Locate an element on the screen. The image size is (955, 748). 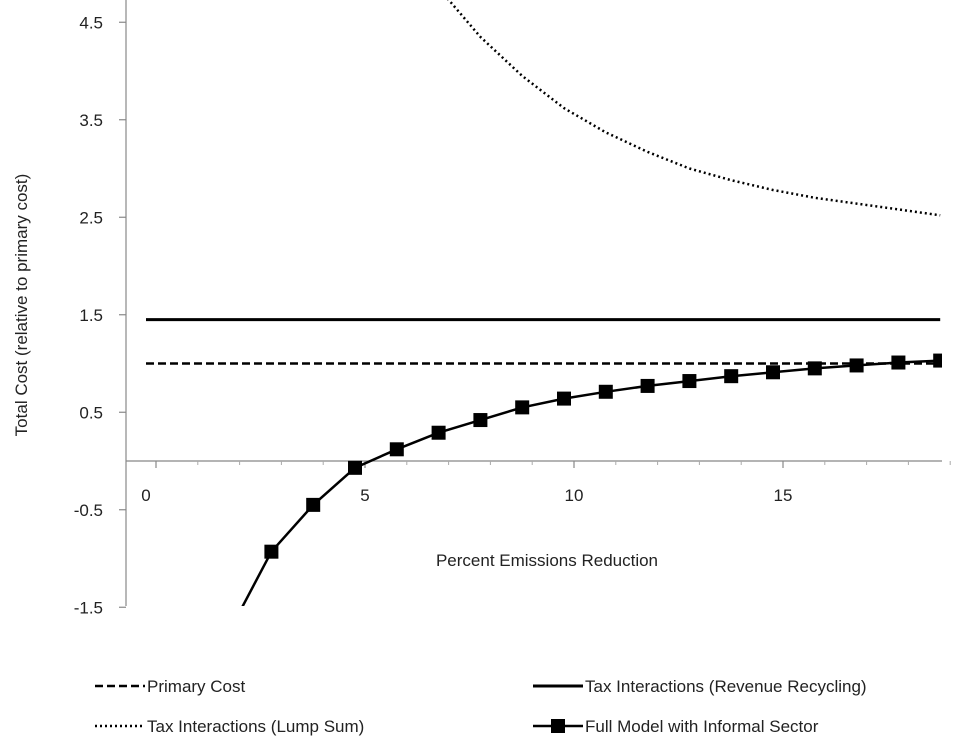
y-tick-label: -0.5 is located at coordinates (88, 510).